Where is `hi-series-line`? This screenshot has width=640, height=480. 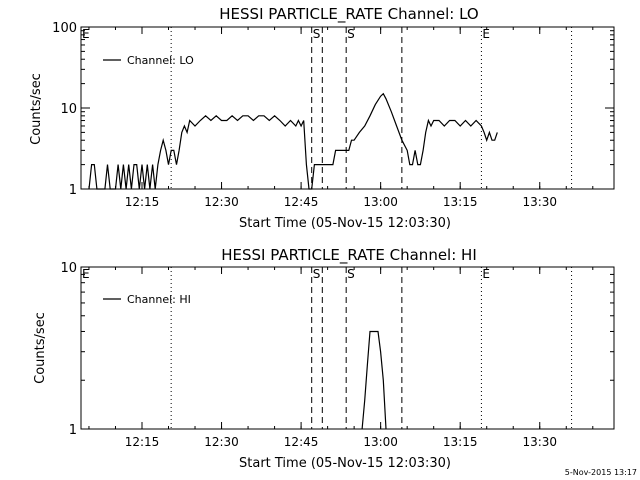
hi-series-line is located at coordinates (374, 380).